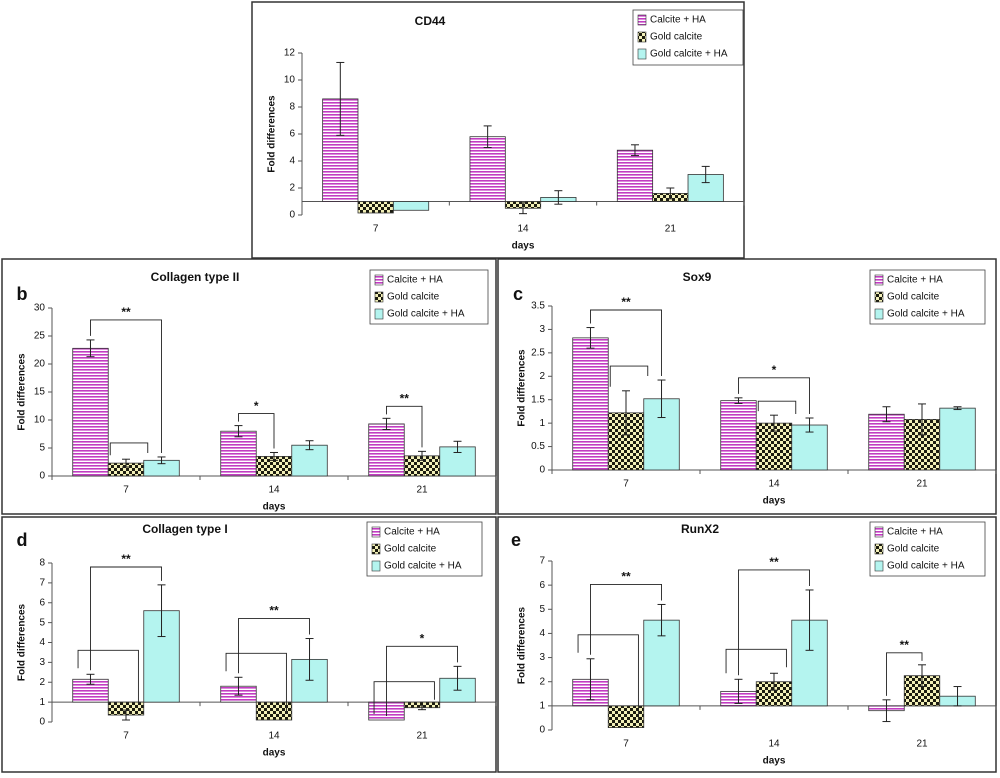 The height and width of the screenshot is (778, 1000). Describe the element at coordinates (195, 277) in the screenshot. I see `chart-title: Collagen type II` at that location.